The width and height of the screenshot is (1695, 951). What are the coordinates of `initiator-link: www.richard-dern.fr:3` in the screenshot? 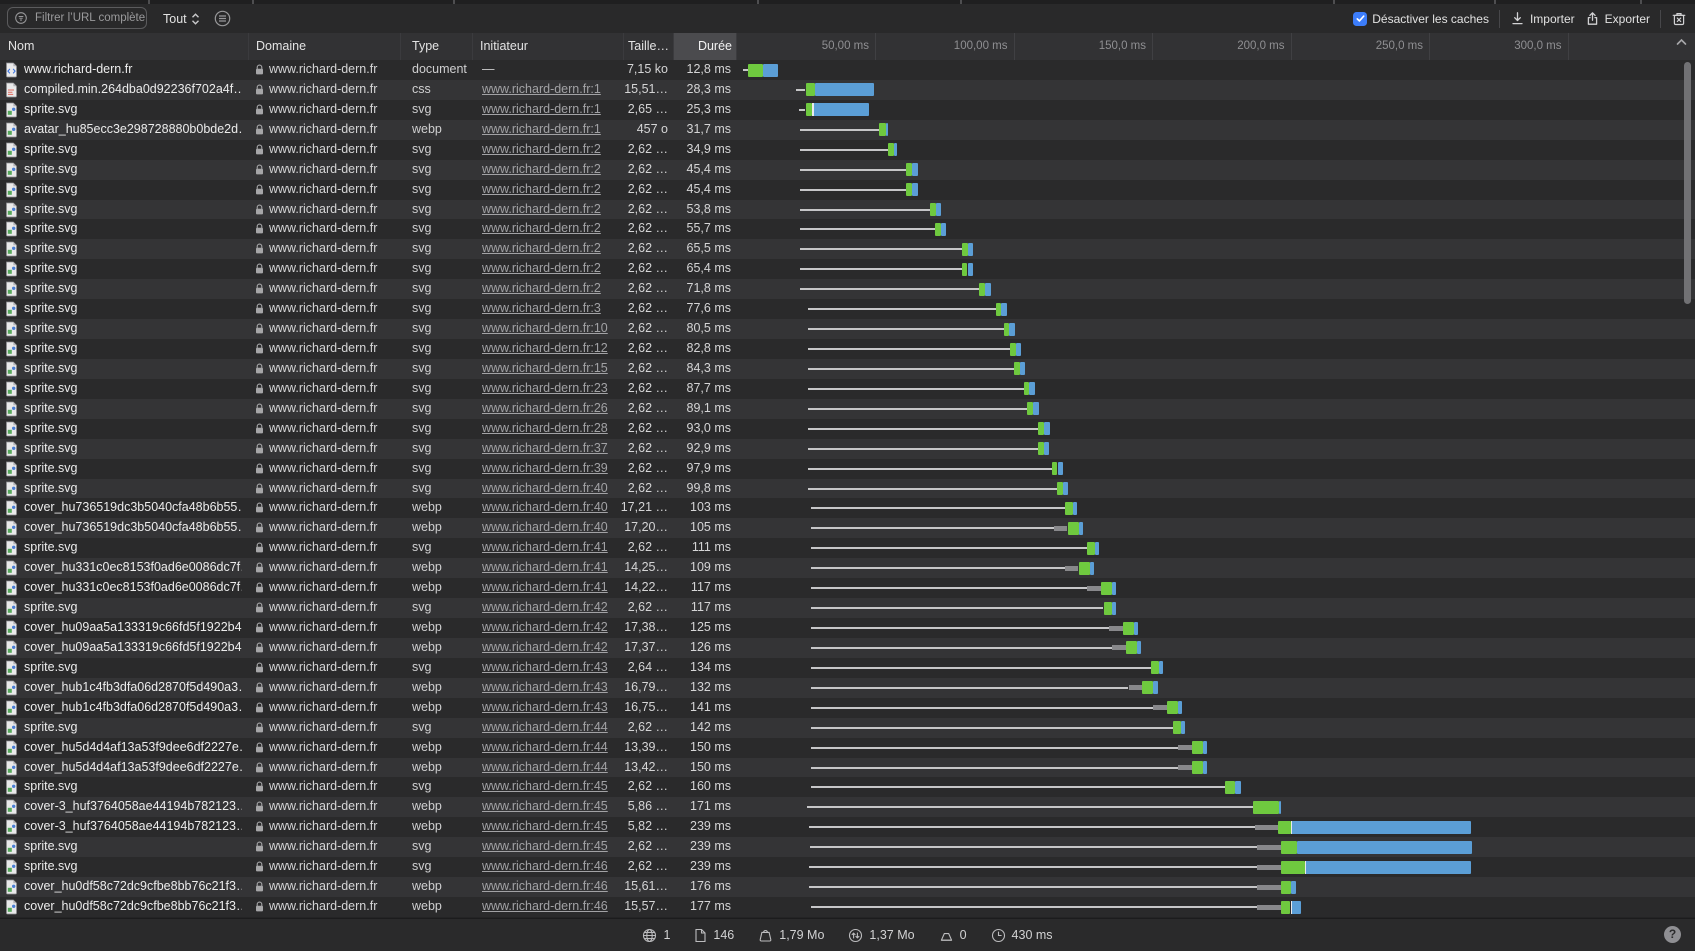 It's located at (541, 308).